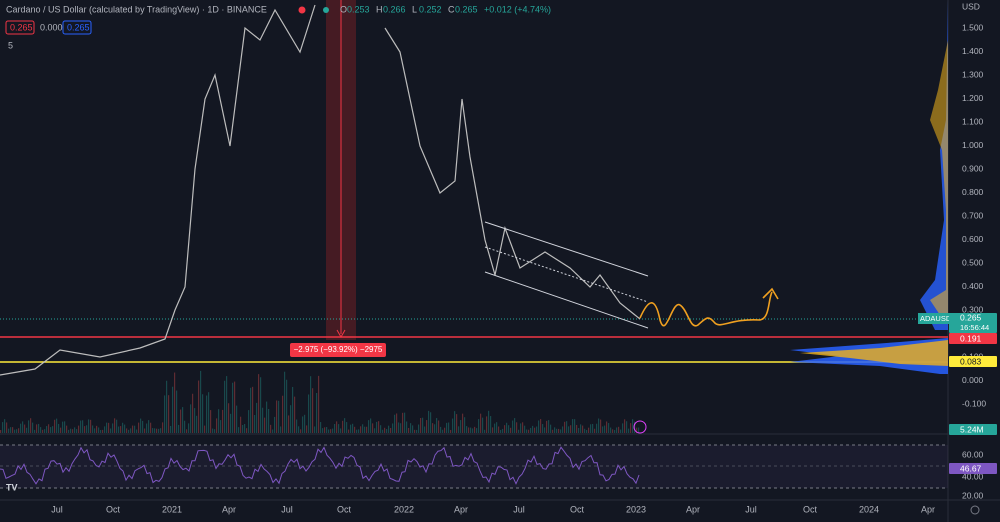 The width and height of the screenshot is (1000, 522). Describe the element at coordinates (229, 509) in the screenshot. I see `time-tick-label: Apr` at that location.